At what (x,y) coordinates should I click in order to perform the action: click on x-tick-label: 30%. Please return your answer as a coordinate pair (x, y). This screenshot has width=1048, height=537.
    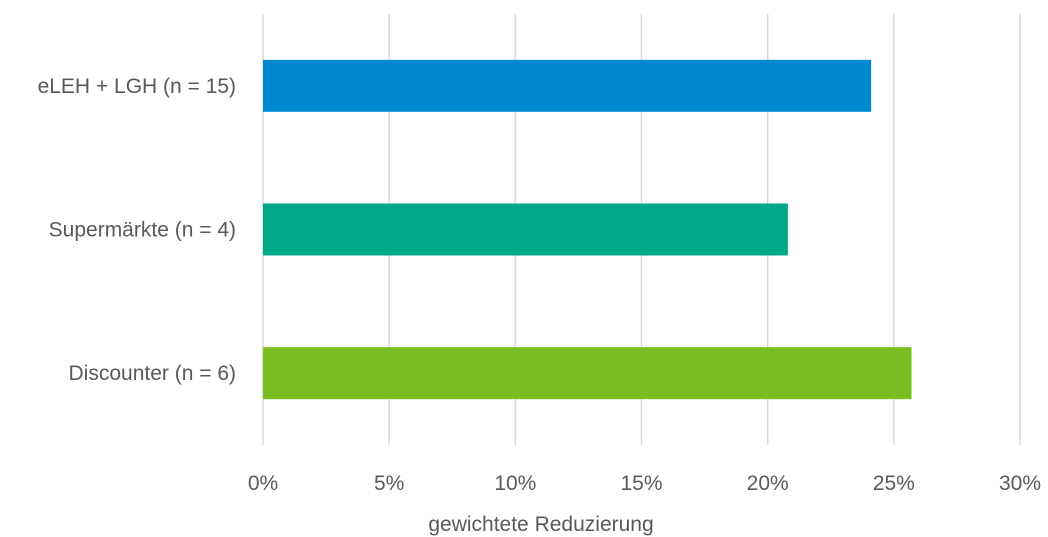
    Looking at the image, I should click on (1020, 483).